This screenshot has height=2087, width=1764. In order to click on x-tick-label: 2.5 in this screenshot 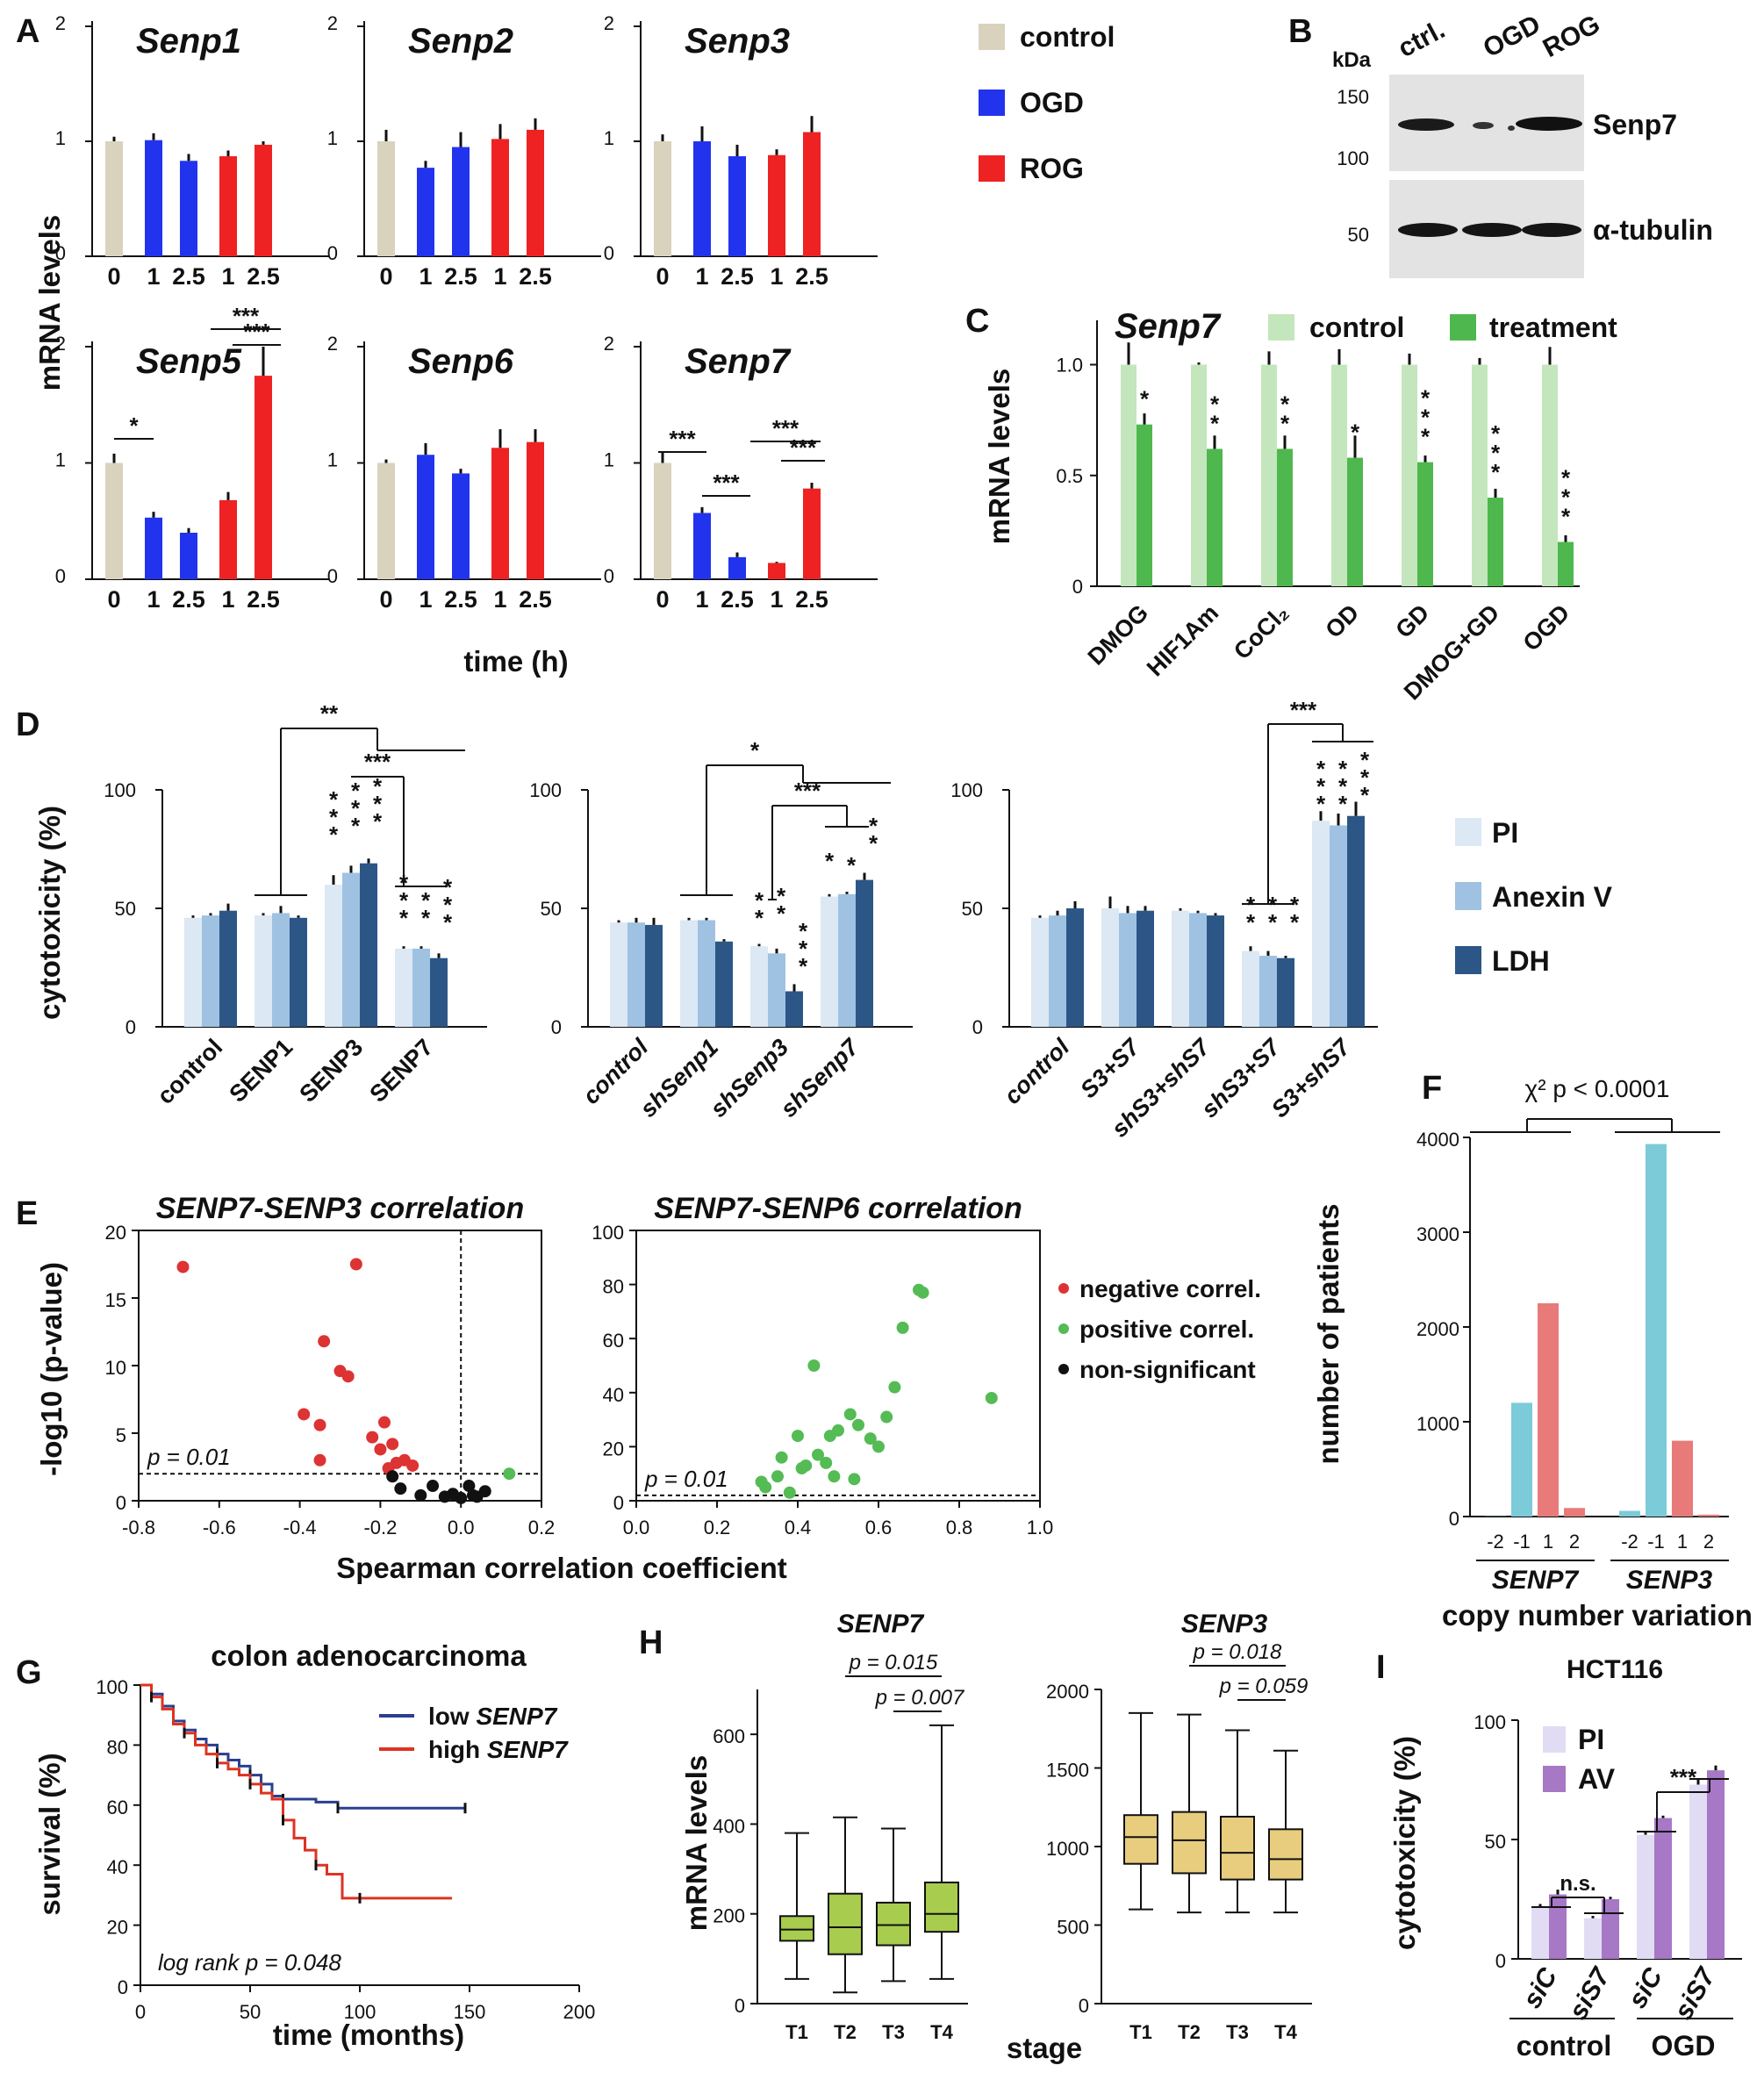, I will do `click(460, 599)`.